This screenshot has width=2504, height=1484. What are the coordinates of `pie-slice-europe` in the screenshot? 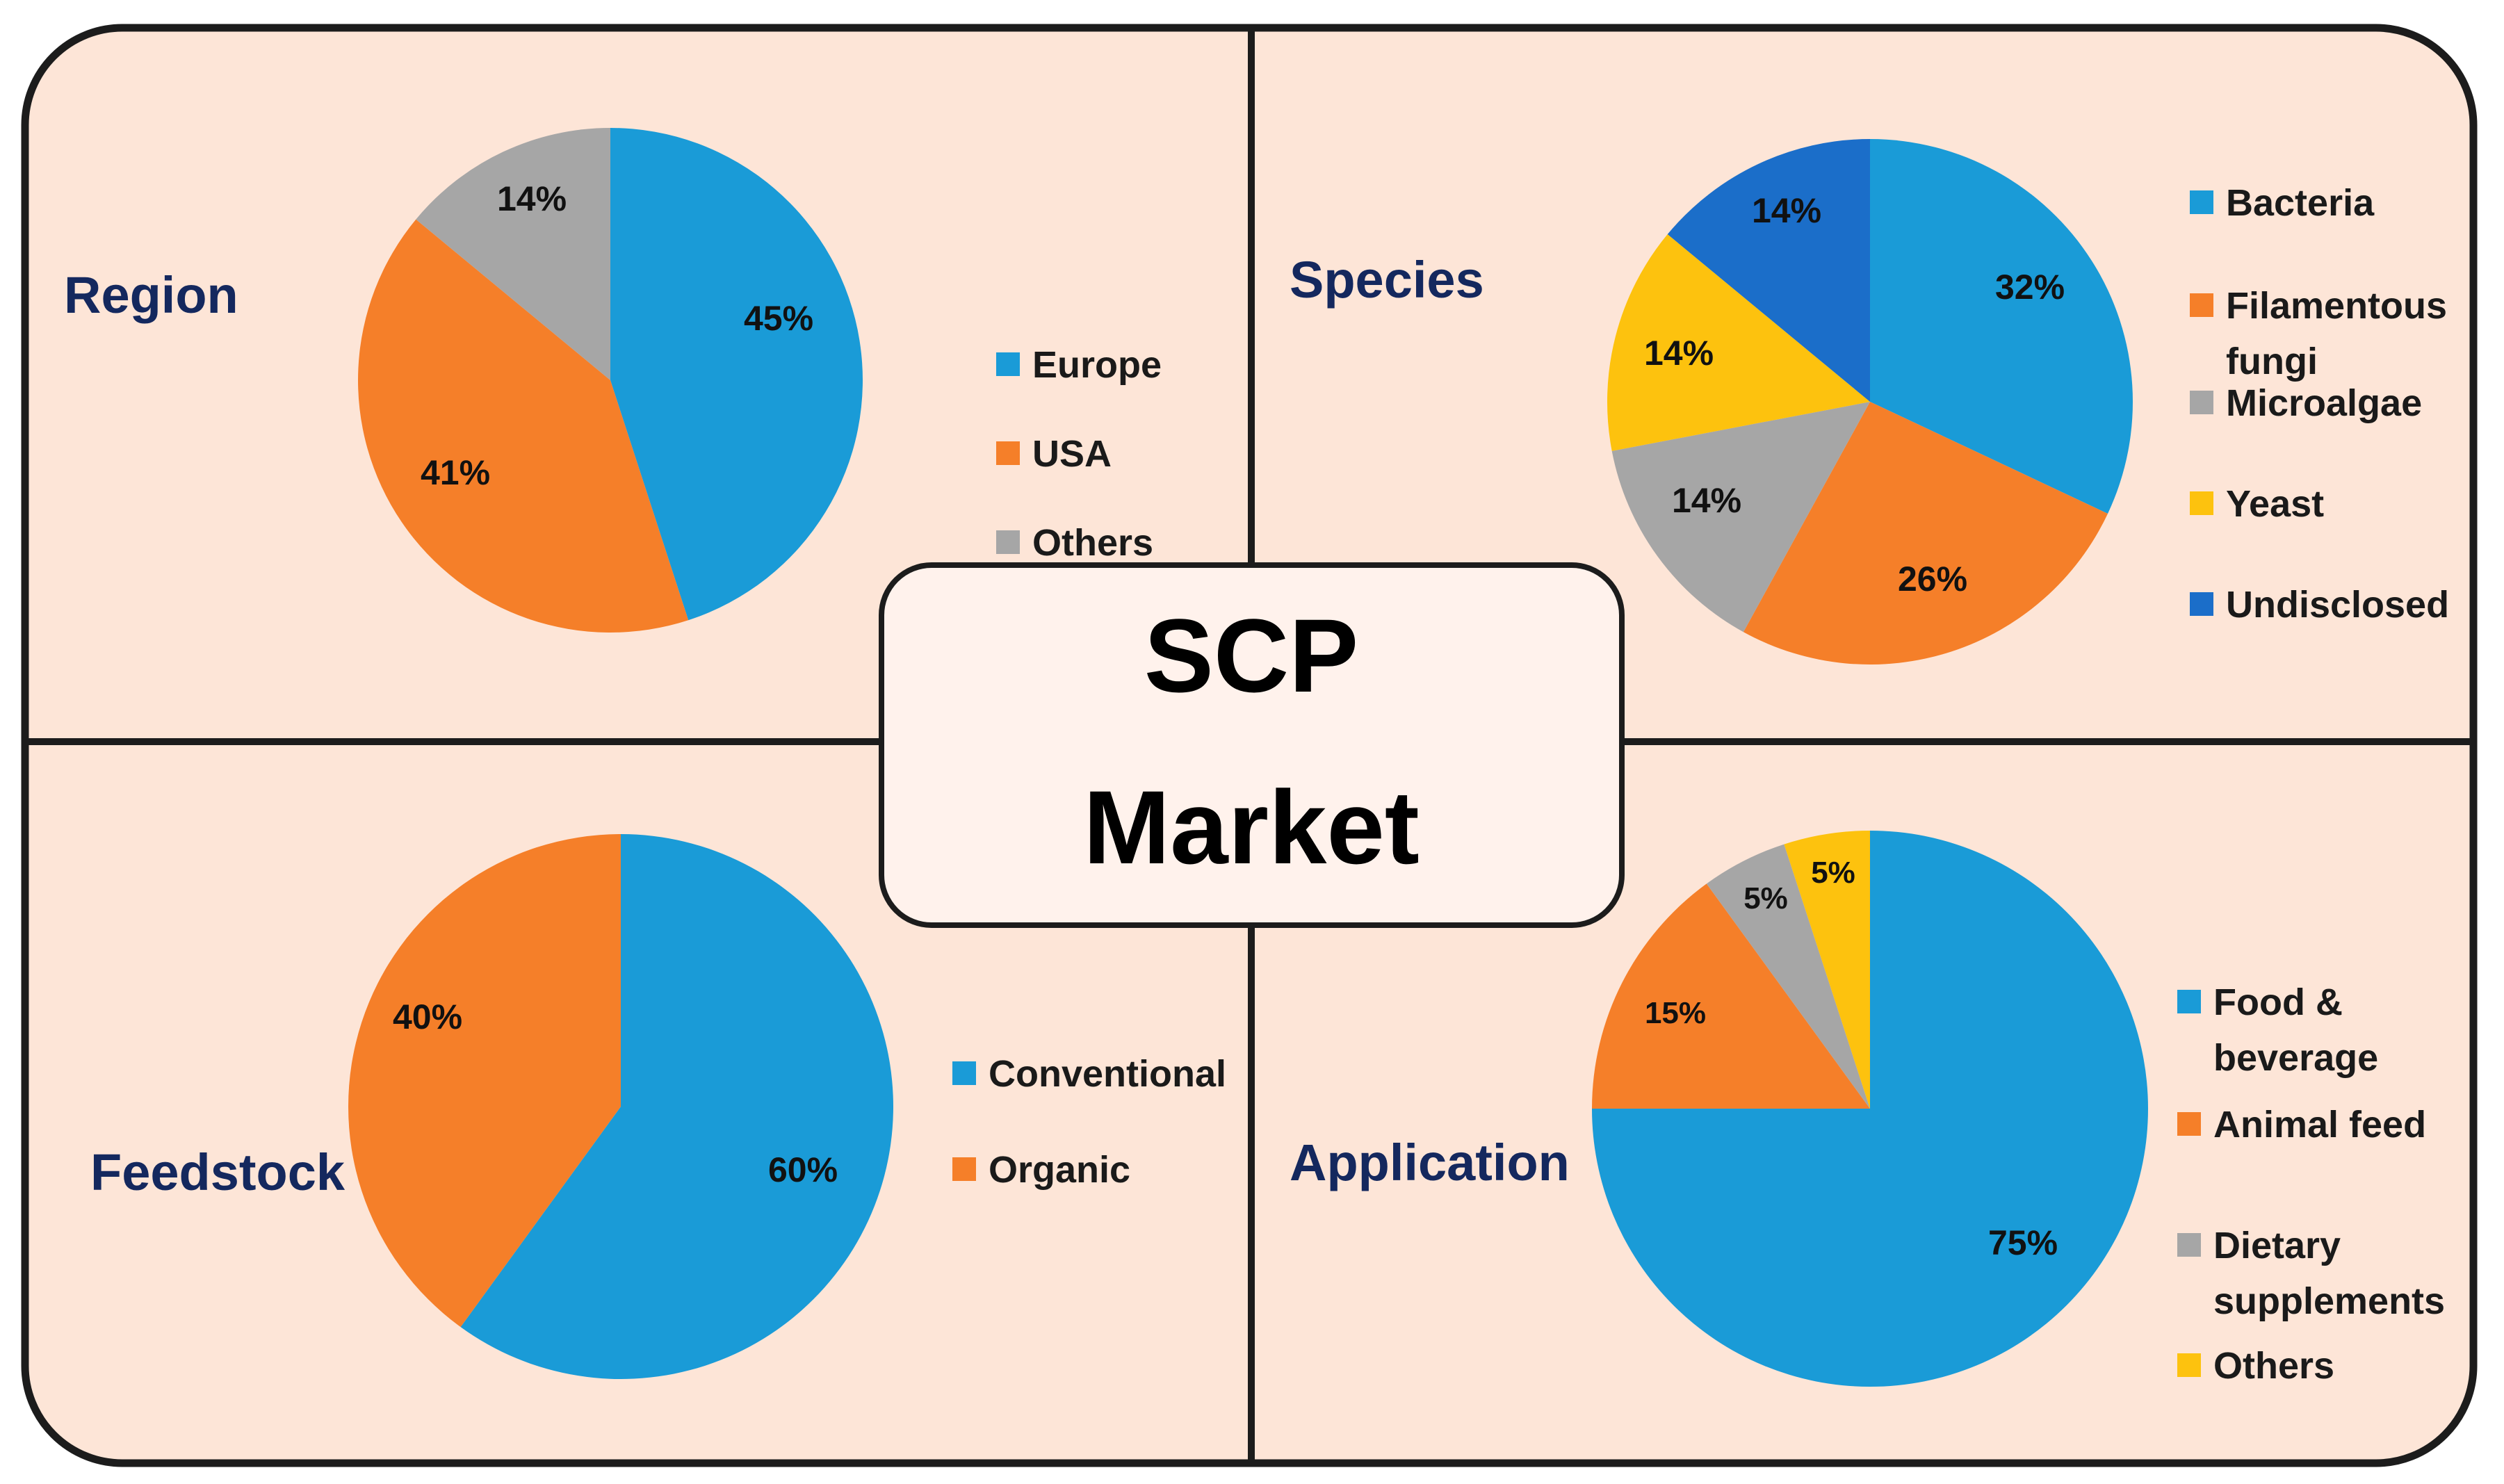 It's located at (736, 374).